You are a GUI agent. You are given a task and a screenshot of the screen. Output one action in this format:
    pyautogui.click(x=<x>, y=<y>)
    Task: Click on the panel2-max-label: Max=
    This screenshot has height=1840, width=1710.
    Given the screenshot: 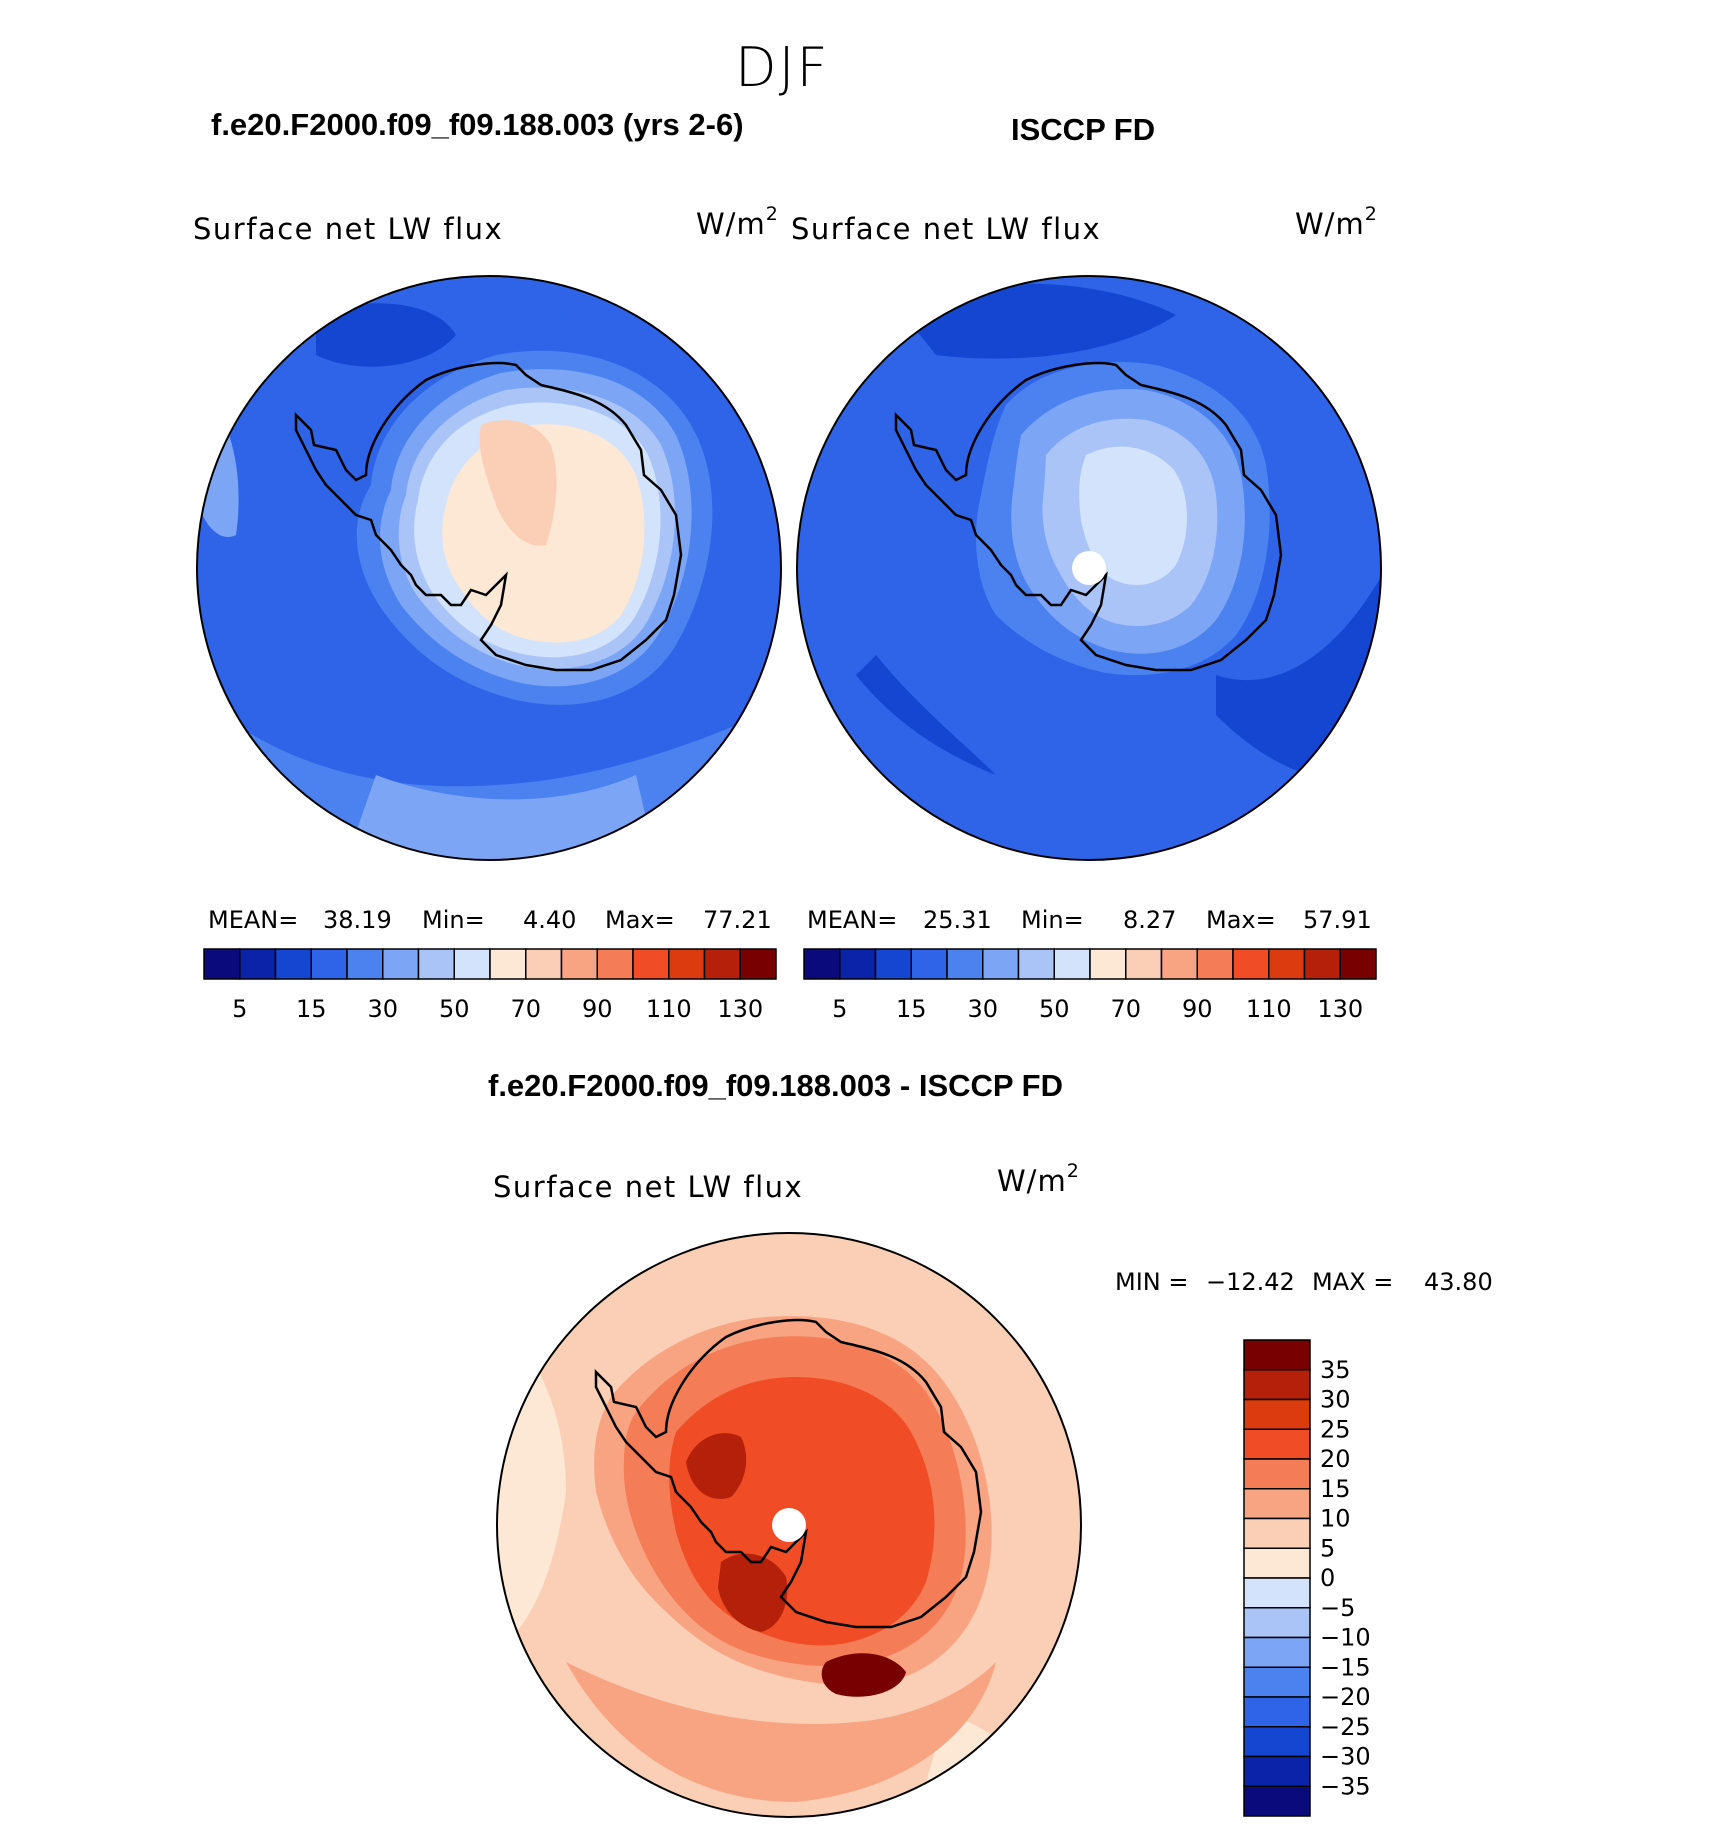 What is the action you would take?
    pyautogui.click(x=1241, y=920)
    